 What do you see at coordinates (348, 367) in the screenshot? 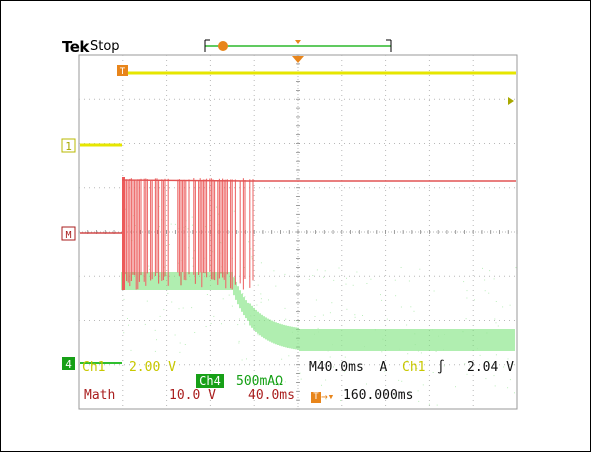
I see `timebase-readout: M40.0ms A` at bounding box center [348, 367].